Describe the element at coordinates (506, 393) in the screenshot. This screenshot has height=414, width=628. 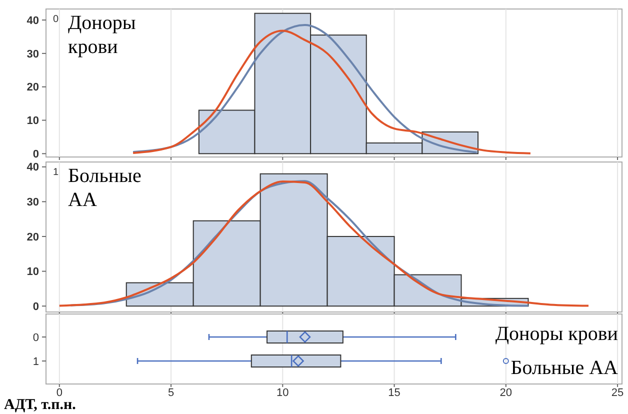
I see `x-tick-label: 20` at that location.